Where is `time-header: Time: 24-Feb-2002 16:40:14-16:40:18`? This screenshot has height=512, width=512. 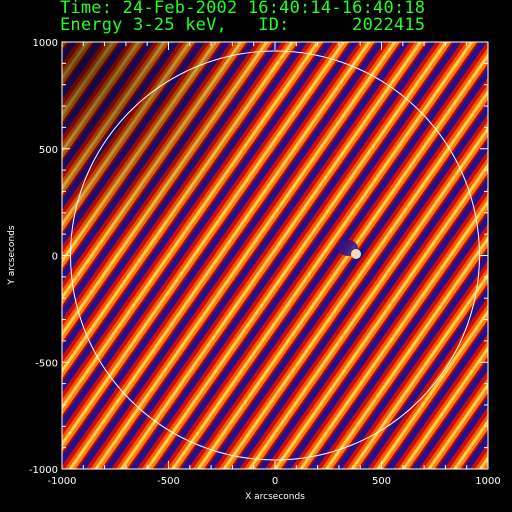 time-header: Time: 24-Feb-2002 16:40:14-16:40:18 is located at coordinates (243, 9).